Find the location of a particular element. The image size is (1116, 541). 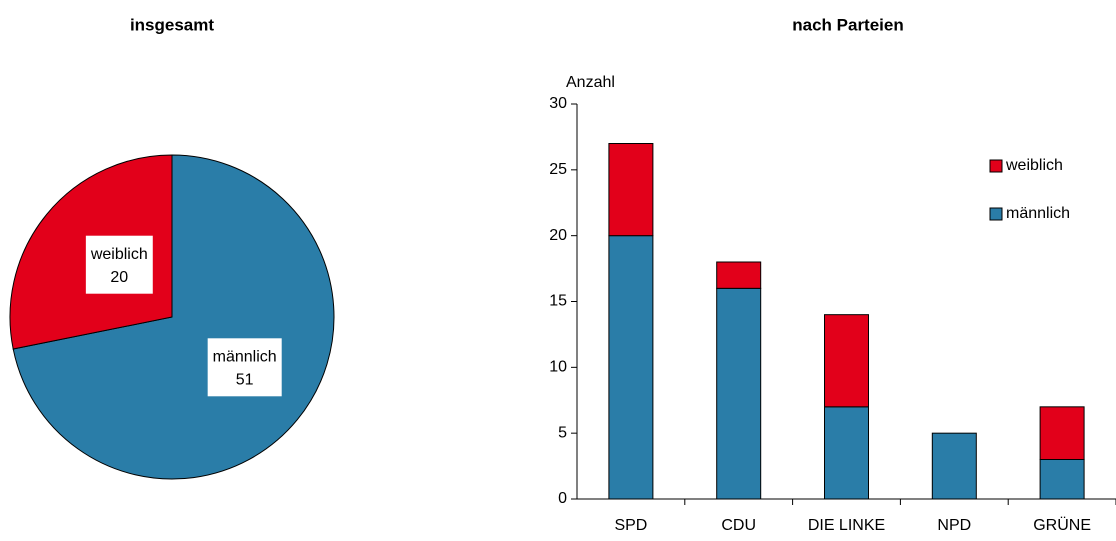

y-tick-label: 20 is located at coordinates (558, 235).